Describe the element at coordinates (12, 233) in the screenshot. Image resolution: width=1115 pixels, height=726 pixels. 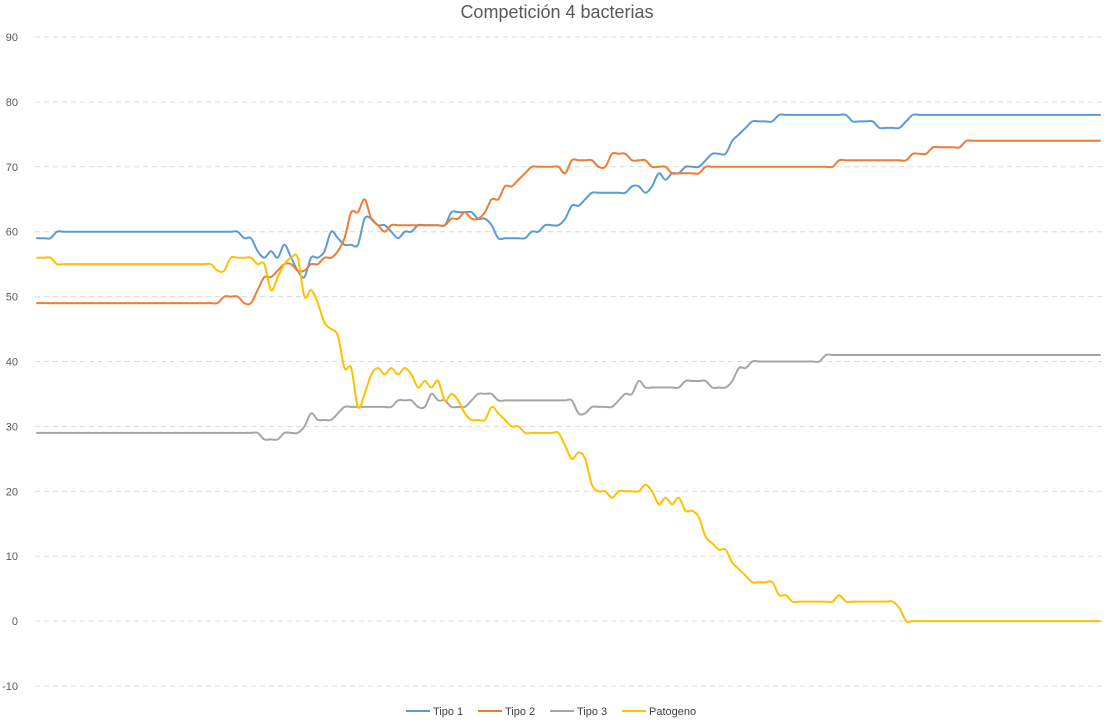
I see `y-tick-label: 60` at that location.